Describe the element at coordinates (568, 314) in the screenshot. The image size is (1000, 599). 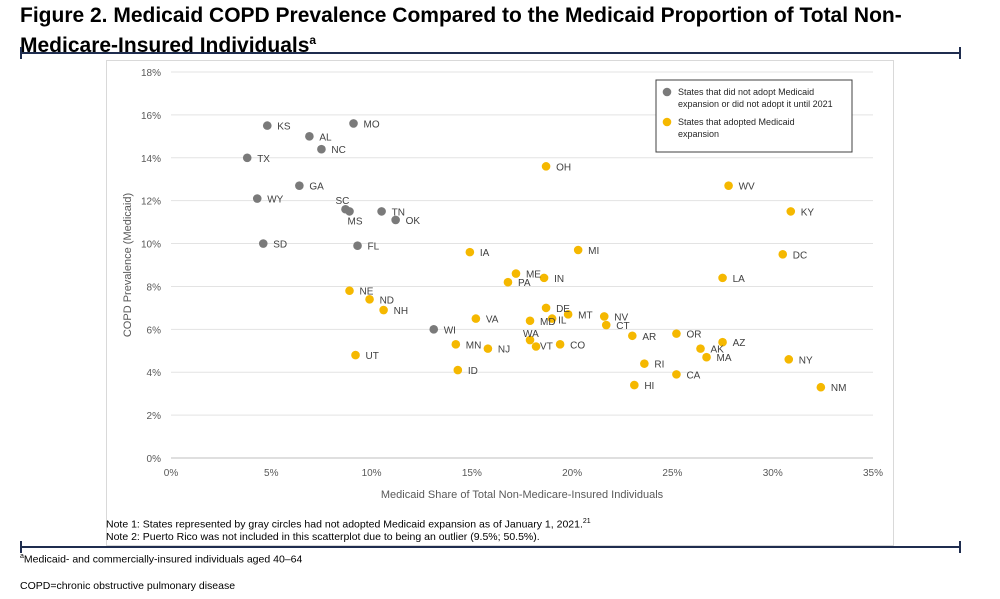
I see `data-point-mt` at that location.